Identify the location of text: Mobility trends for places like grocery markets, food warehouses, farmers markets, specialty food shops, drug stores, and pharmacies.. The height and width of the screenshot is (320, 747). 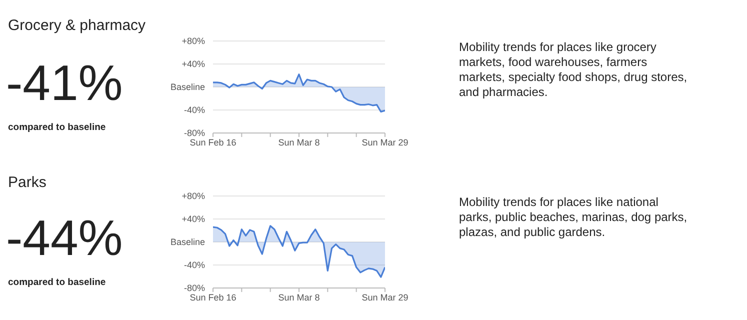
(573, 70).